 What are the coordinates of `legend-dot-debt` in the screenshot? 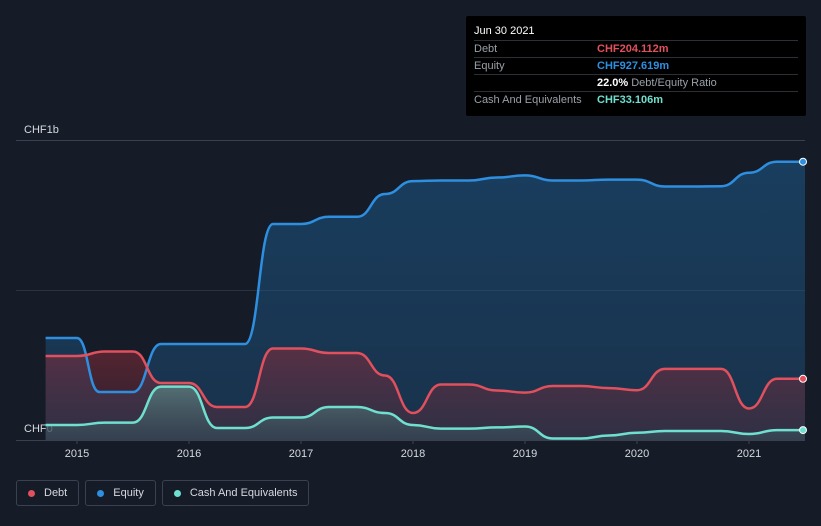 It's located at (31, 493).